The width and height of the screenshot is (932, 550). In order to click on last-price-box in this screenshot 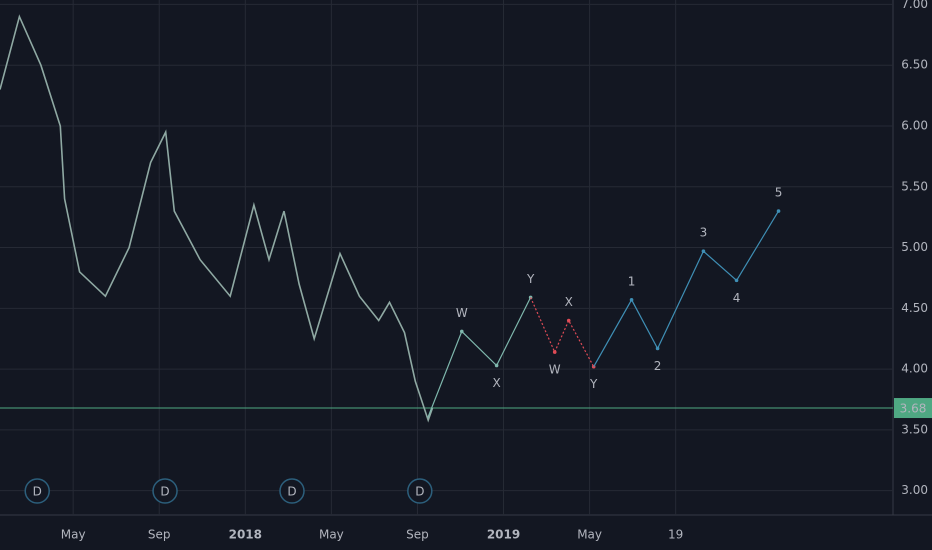, I will do `click(913, 408)`.